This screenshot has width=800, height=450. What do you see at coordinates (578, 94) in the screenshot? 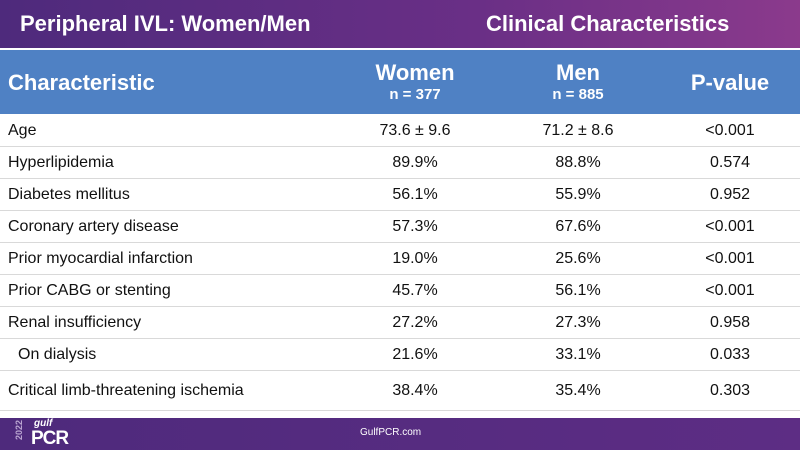
I see `column-n: n = 885` at bounding box center [578, 94].